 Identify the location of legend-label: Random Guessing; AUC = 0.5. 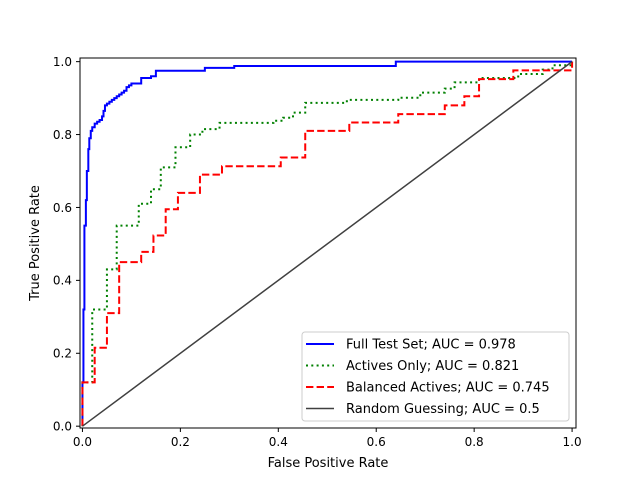
(443, 409).